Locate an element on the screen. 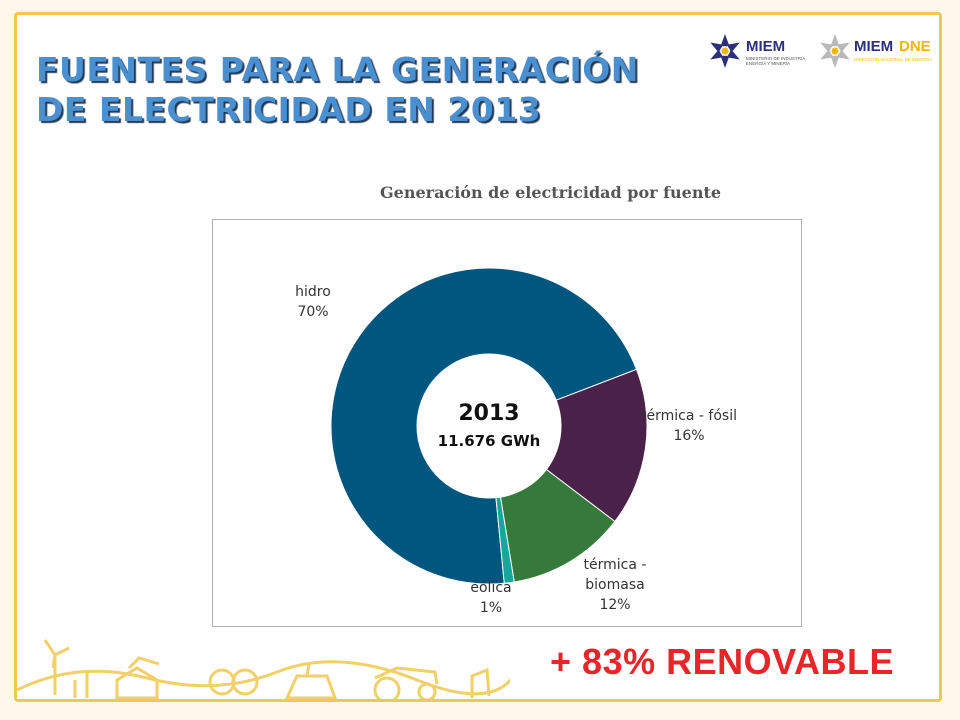 The image size is (960, 720). miemdne-logo: MIEM DNE DIRECCIÓN NACIONAL DE ENERGÍA is located at coordinates (876, 52).